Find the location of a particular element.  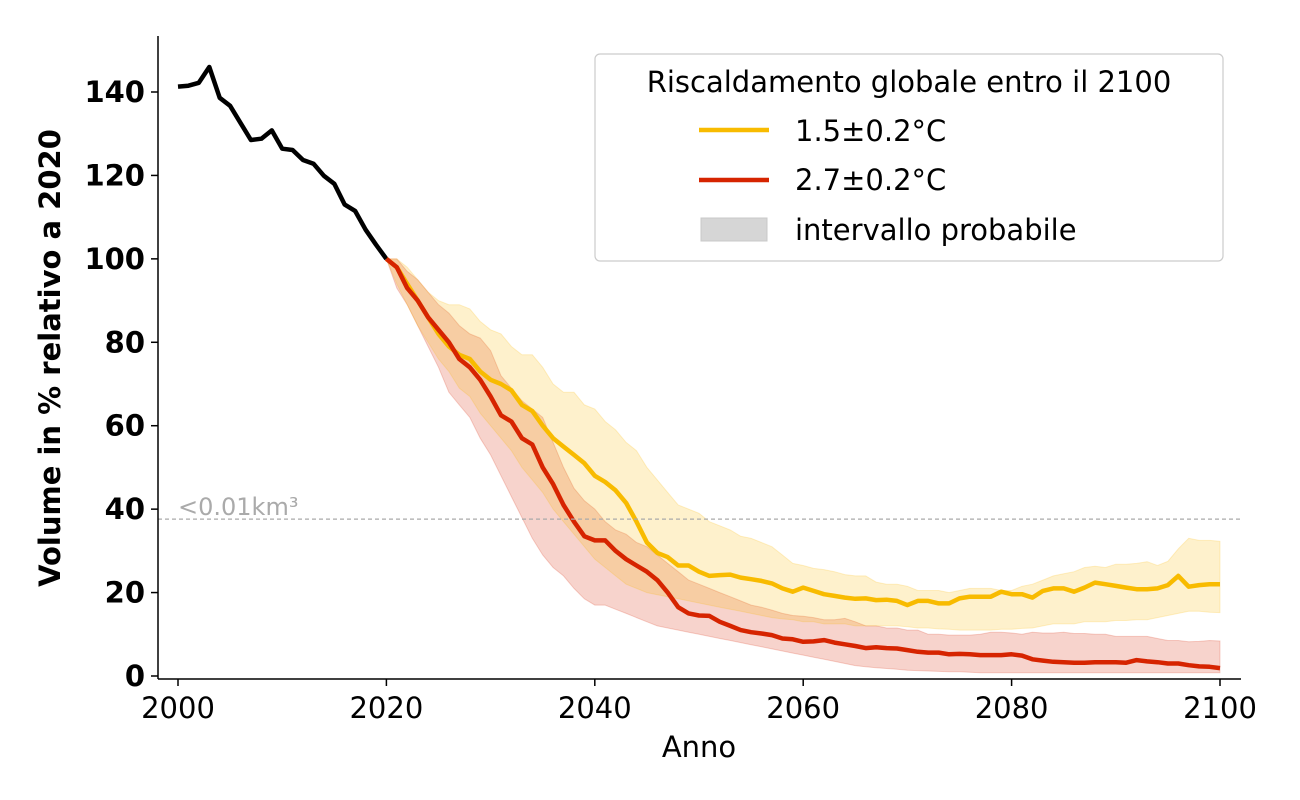

y-ticks: 0 20 40 60 80 100 120 140 is located at coordinates (121, 384).